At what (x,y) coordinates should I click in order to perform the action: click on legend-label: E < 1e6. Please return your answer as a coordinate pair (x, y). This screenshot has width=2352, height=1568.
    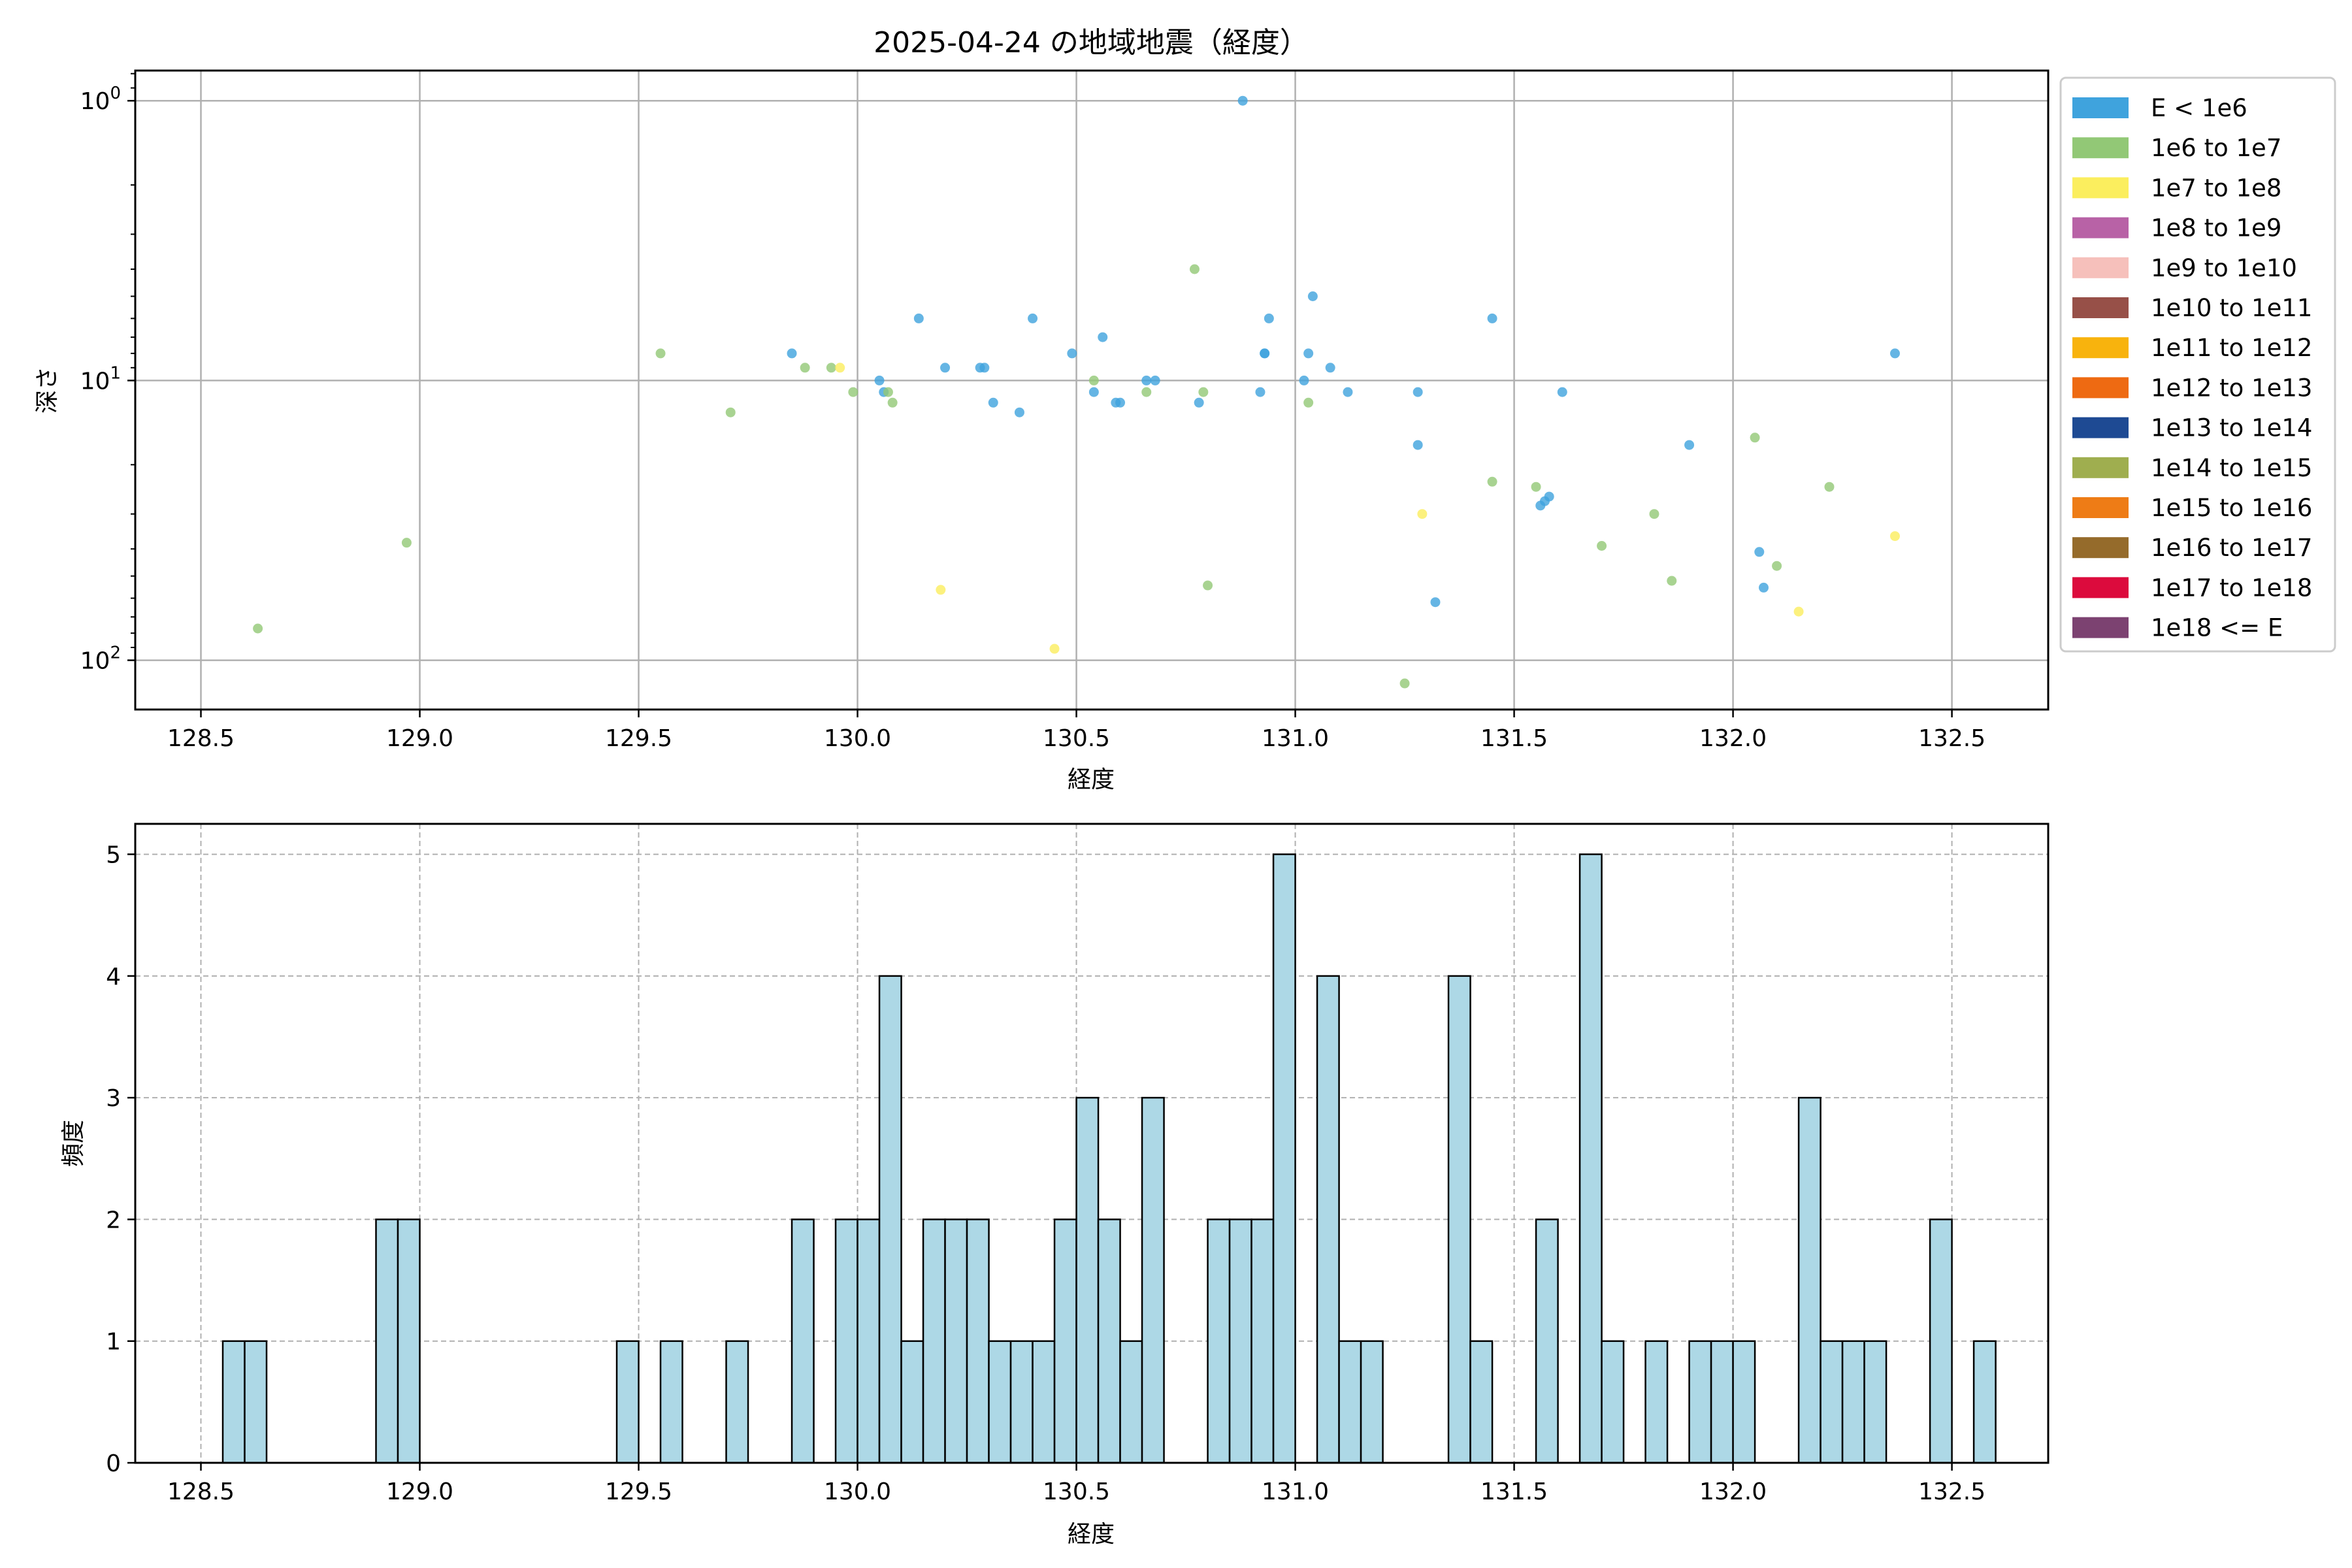
    Looking at the image, I should click on (2199, 108).